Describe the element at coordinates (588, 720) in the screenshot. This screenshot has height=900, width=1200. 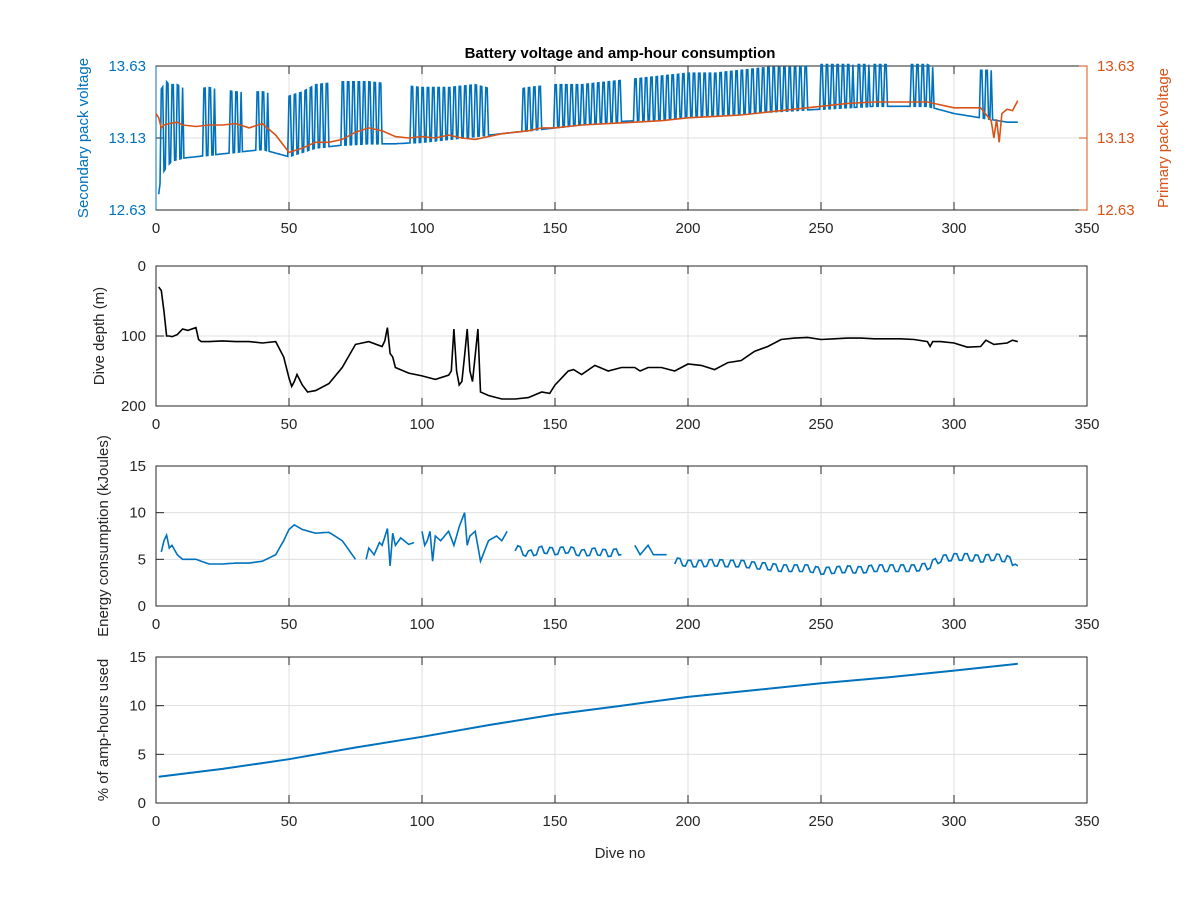
I see `amphours-line` at that location.